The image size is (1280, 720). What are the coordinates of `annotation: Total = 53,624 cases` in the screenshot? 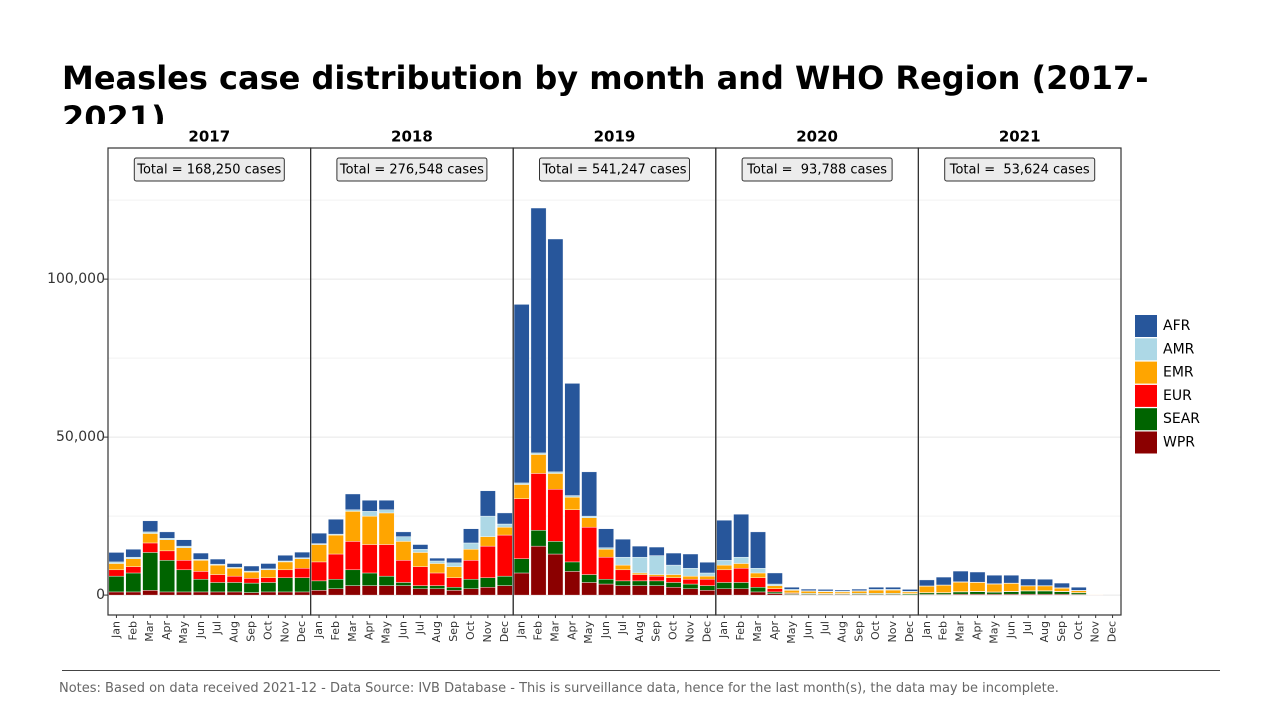 It's located at (1019, 170).